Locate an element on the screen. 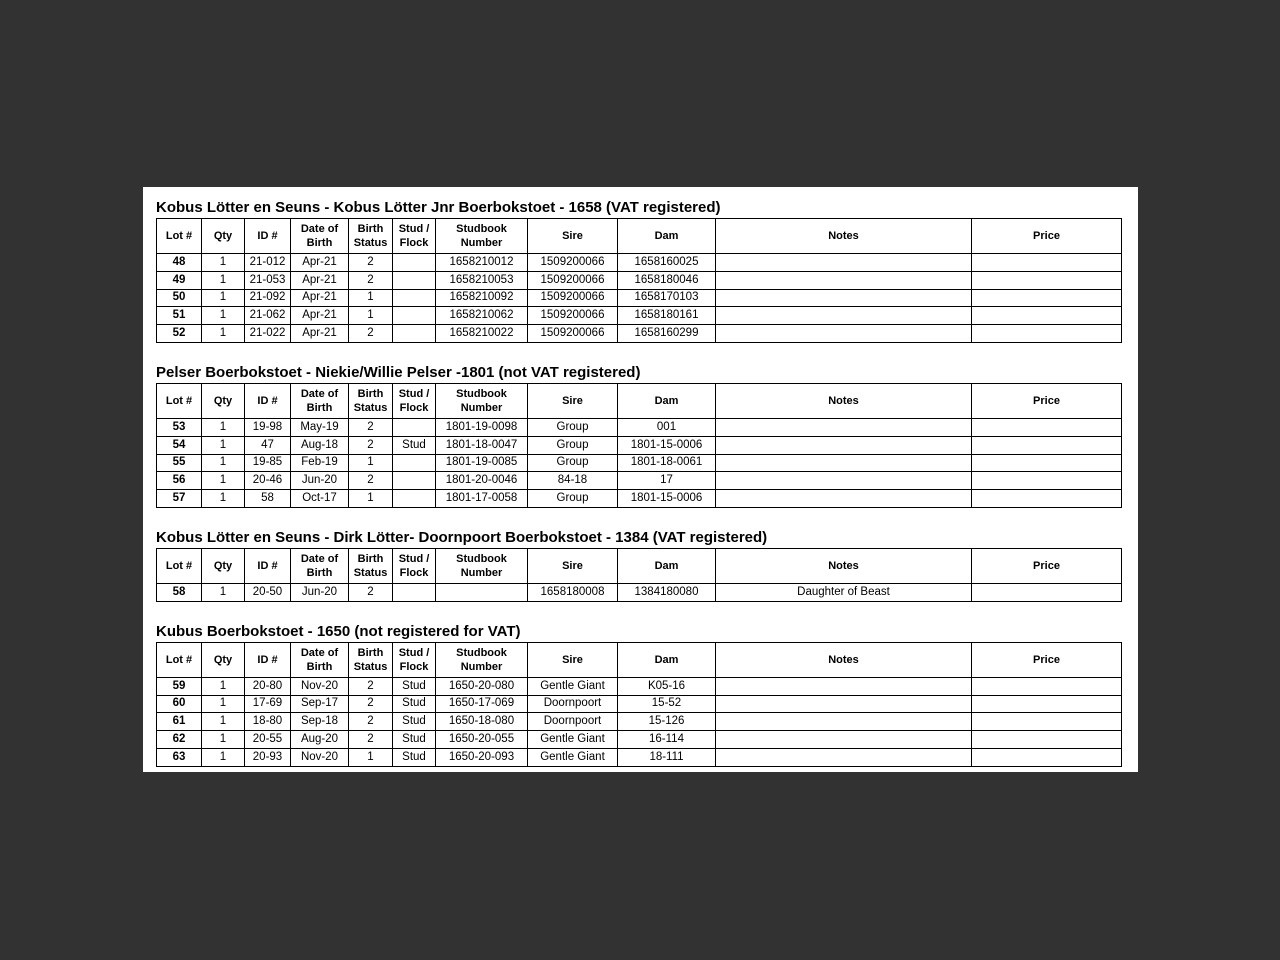 The width and height of the screenshot is (1280, 960). table-cell: Sep-18 is located at coordinates (319, 722).